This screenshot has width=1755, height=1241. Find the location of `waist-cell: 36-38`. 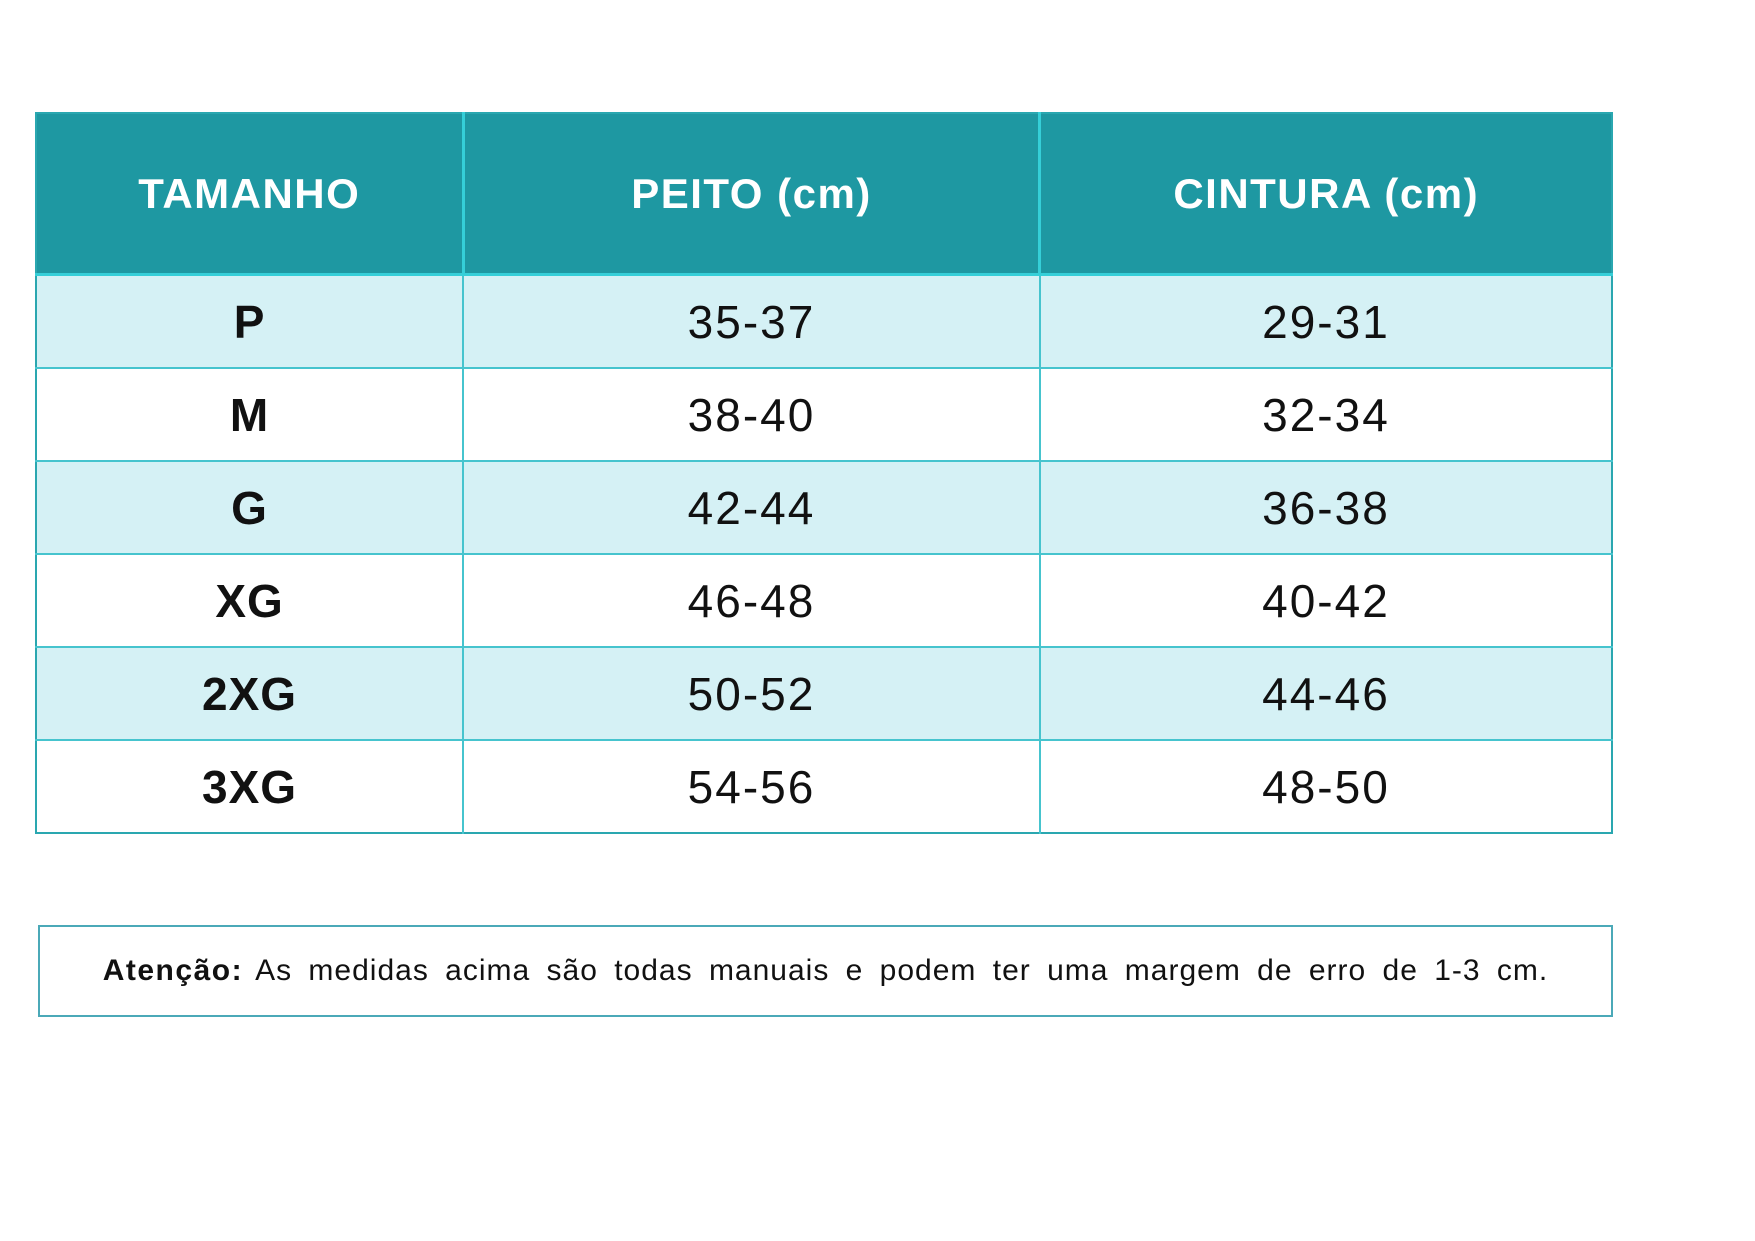

waist-cell: 36-38 is located at coordinates (1325, 508).